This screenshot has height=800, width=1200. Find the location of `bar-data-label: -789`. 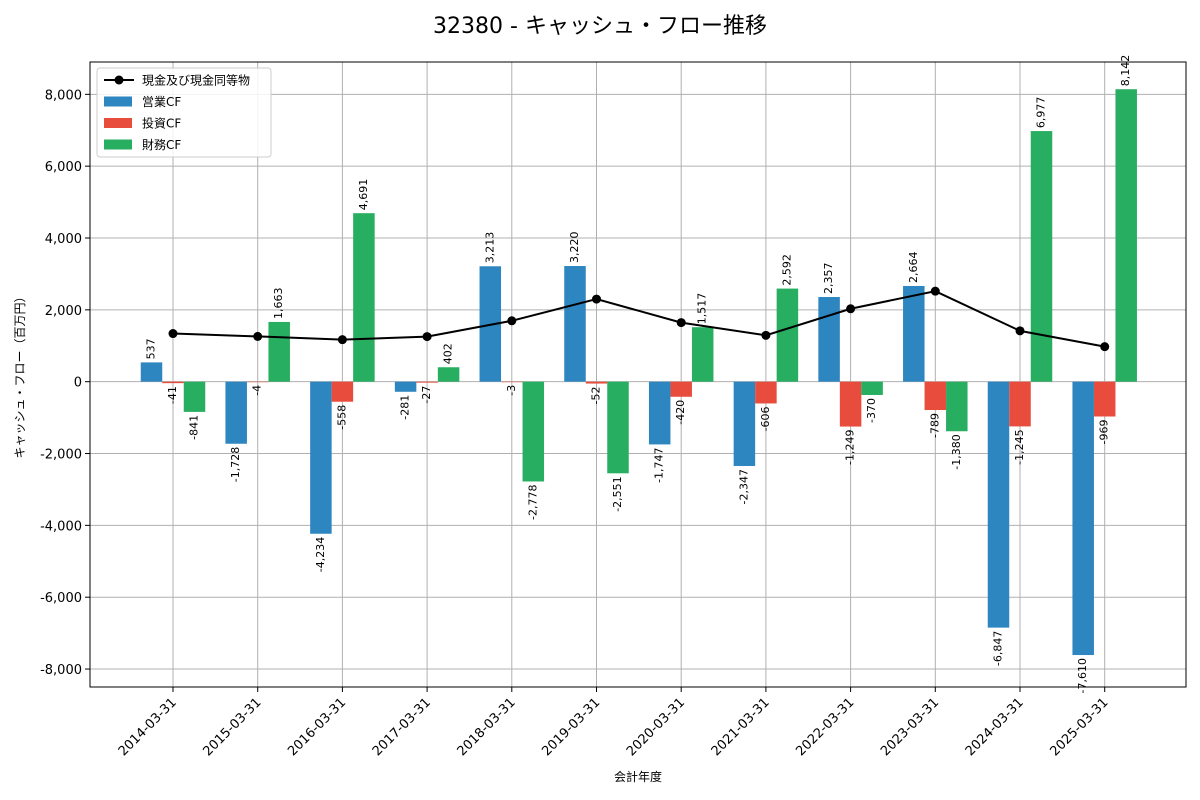

bar-data-label: -789 is located at coordinates (934, 425).